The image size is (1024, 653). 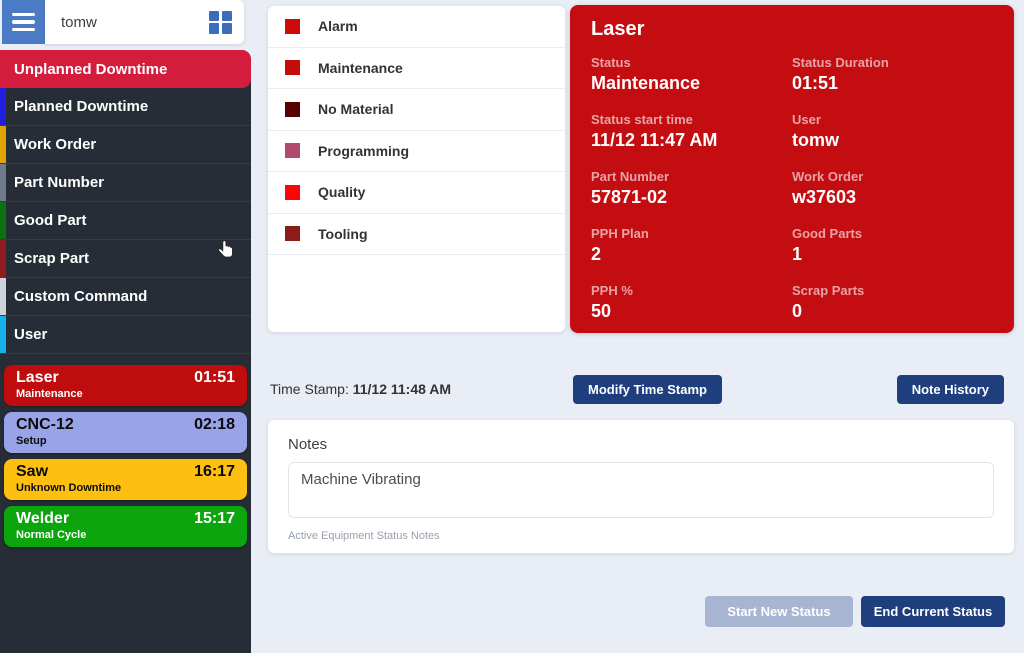 What do you see at coordinates (125, 183) in the screenshot?
I see `sidebar-item-part-number: Part Number` at bounding box center [125, 183].